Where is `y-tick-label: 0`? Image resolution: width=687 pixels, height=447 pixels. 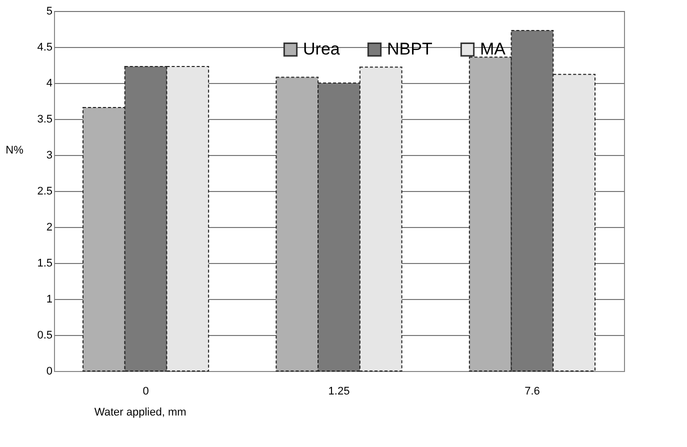
y-tick-label: 0 is located at coordinates (49, 372).